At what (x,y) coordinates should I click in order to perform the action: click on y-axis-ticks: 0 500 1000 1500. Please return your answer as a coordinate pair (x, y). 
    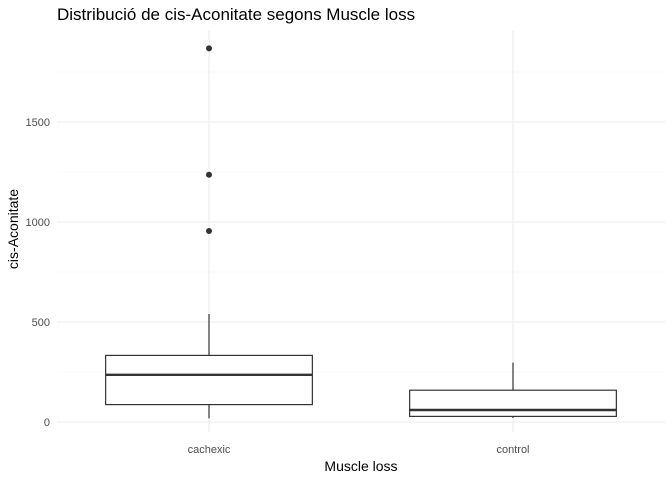
    Looking at the image, I should click on (38, 273).